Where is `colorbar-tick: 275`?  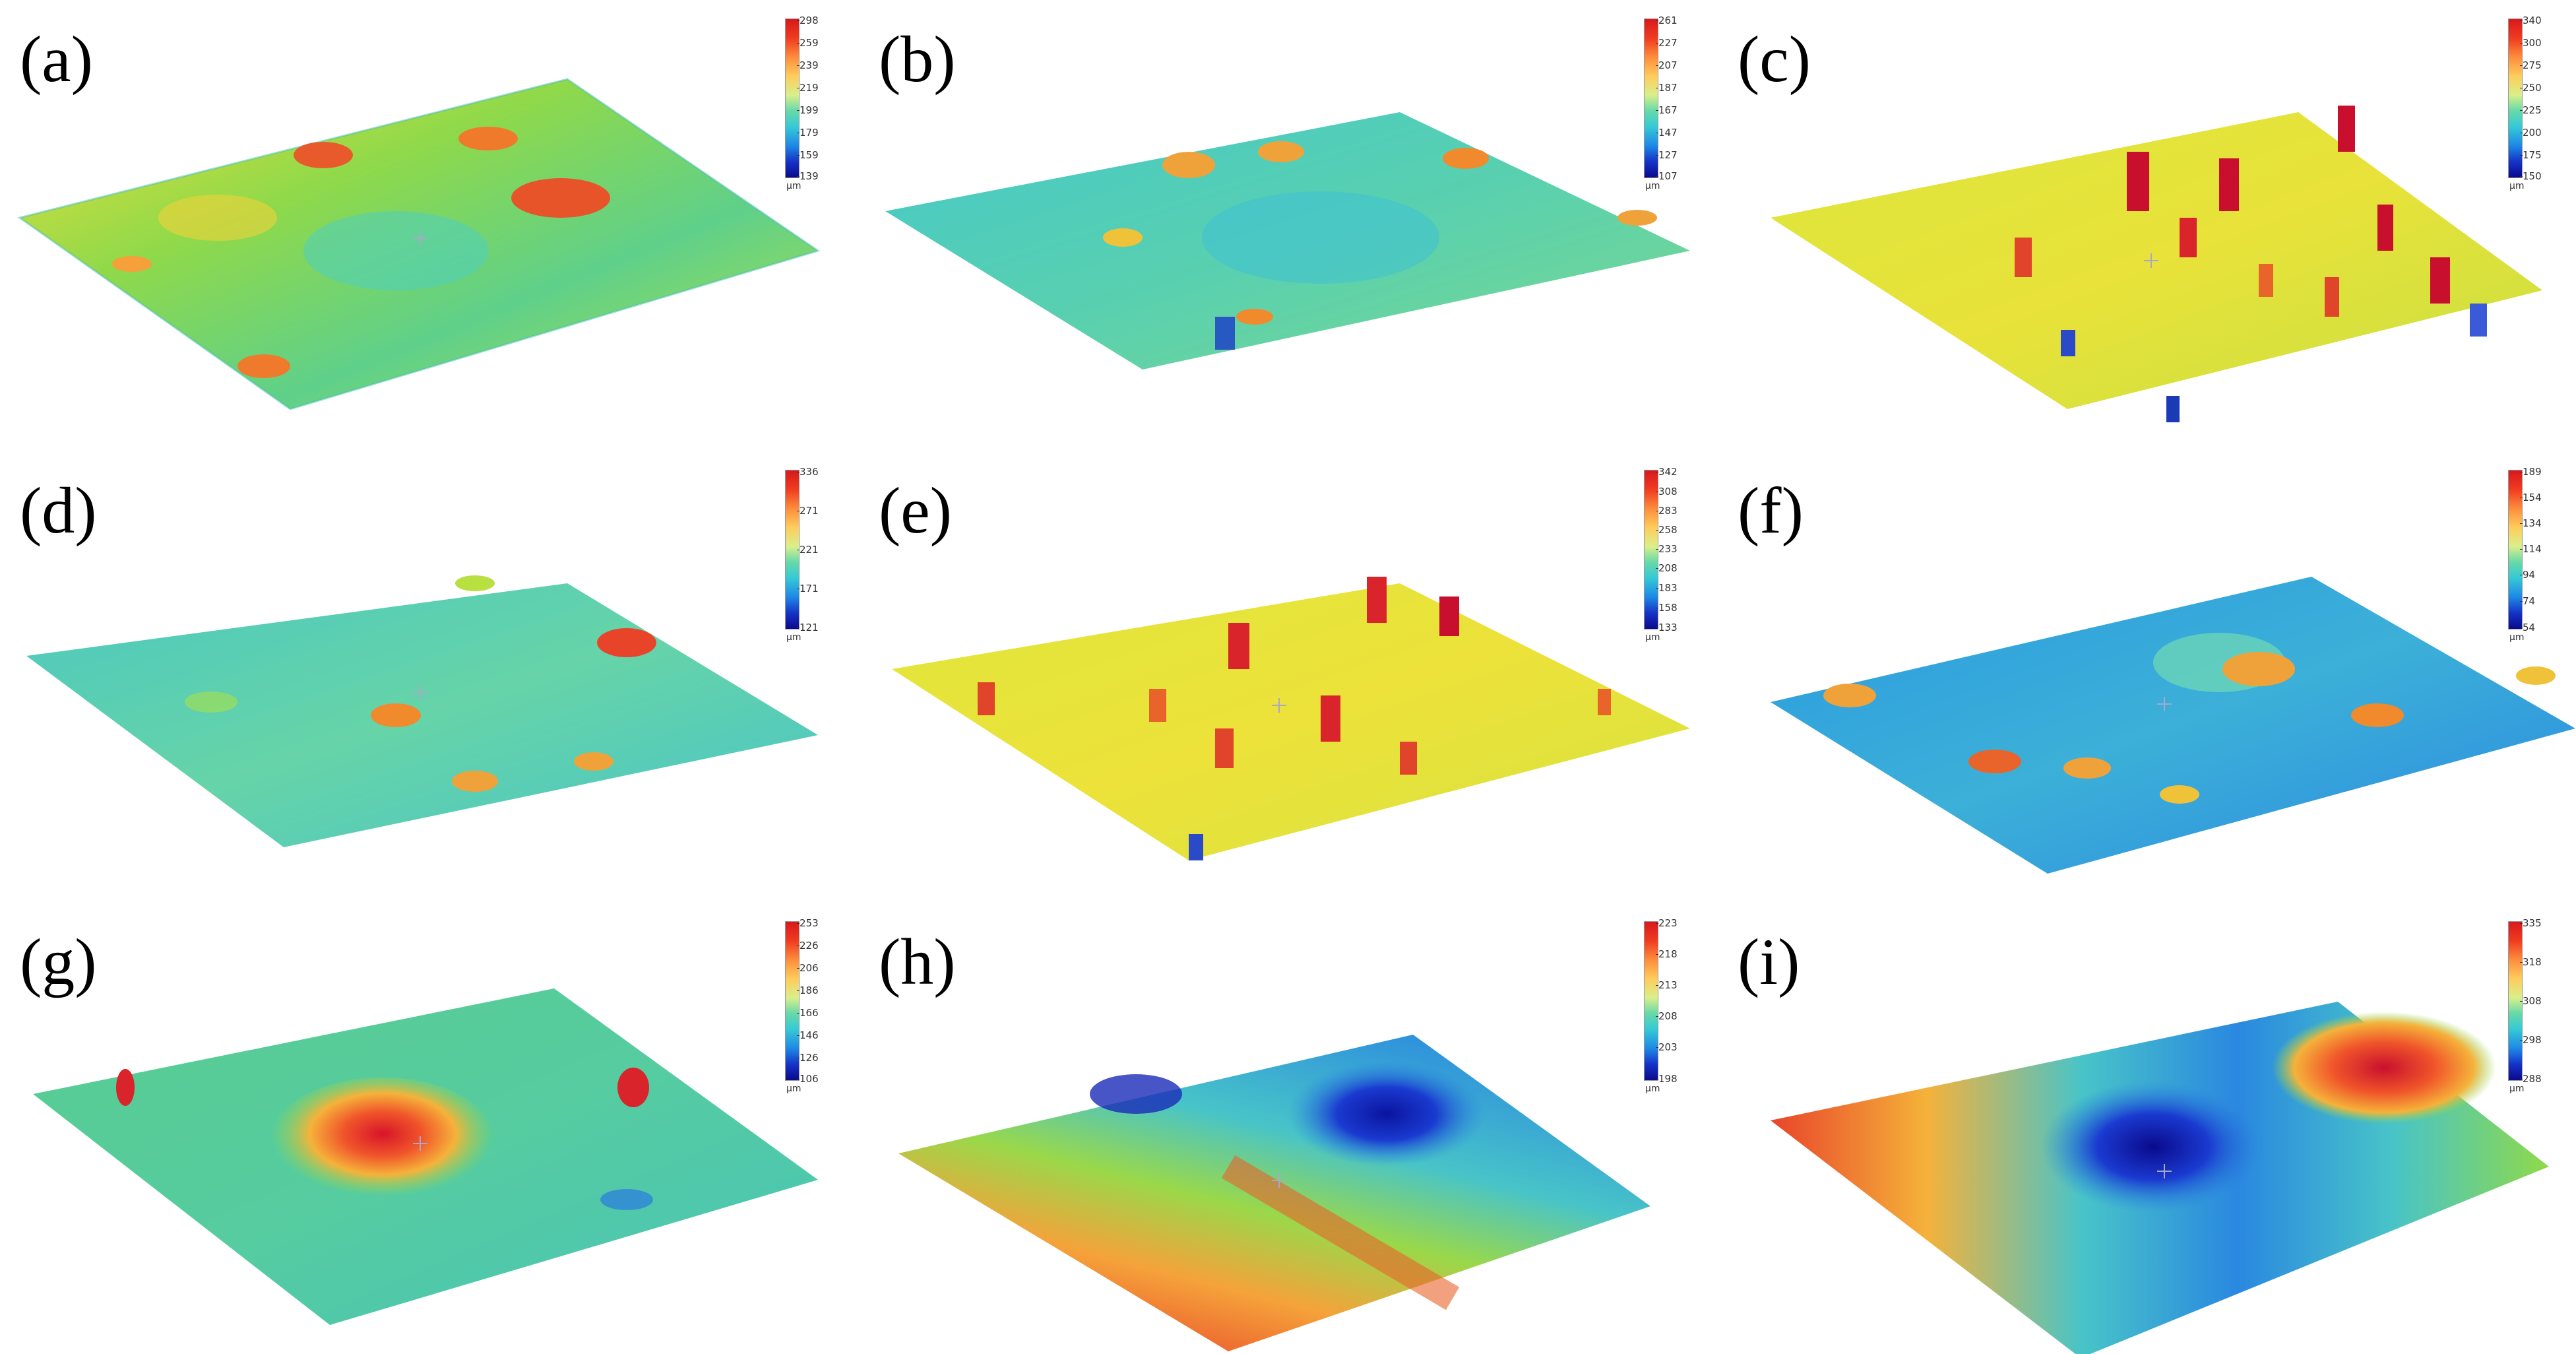 colorbar-tick: 275 is located at coordinates (2531, 65).